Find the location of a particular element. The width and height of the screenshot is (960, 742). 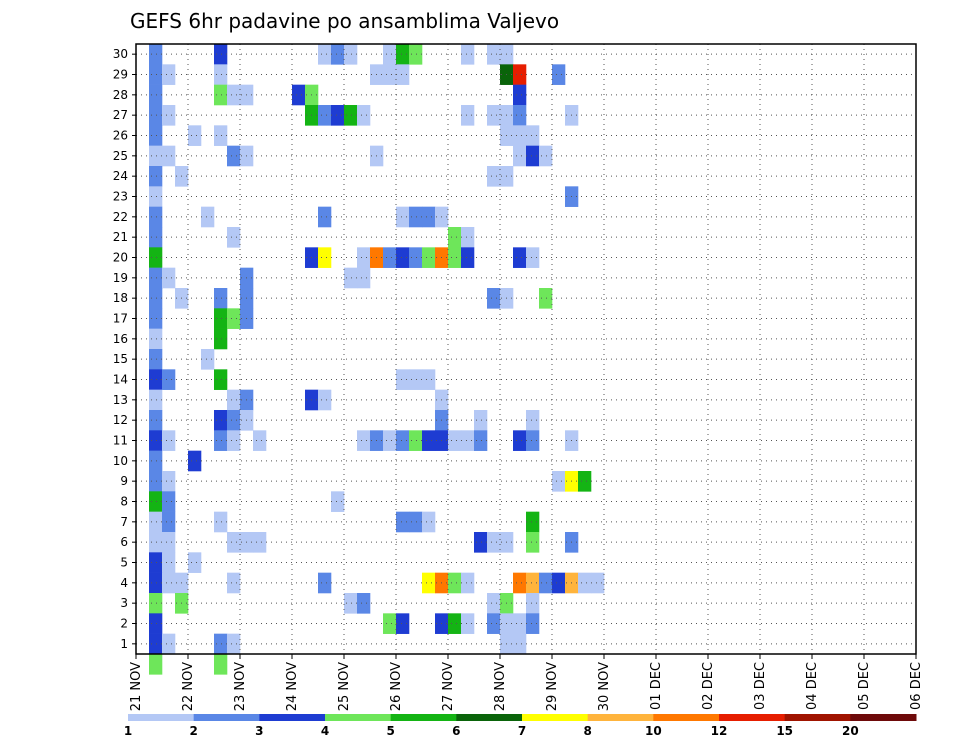

x-tick-label: 25 NOV is located at coordinates (344, 686).